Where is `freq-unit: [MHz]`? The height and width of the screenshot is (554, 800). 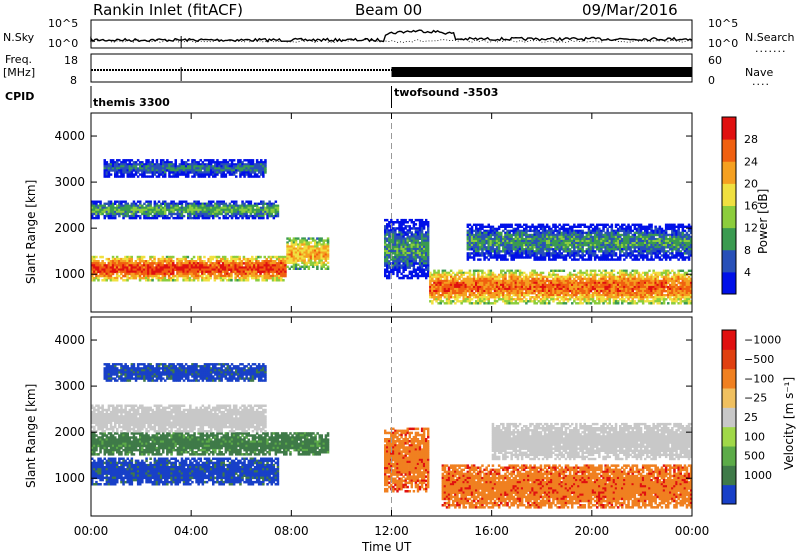
freq-unit: [MHz] is located at coordinates (19, 72).